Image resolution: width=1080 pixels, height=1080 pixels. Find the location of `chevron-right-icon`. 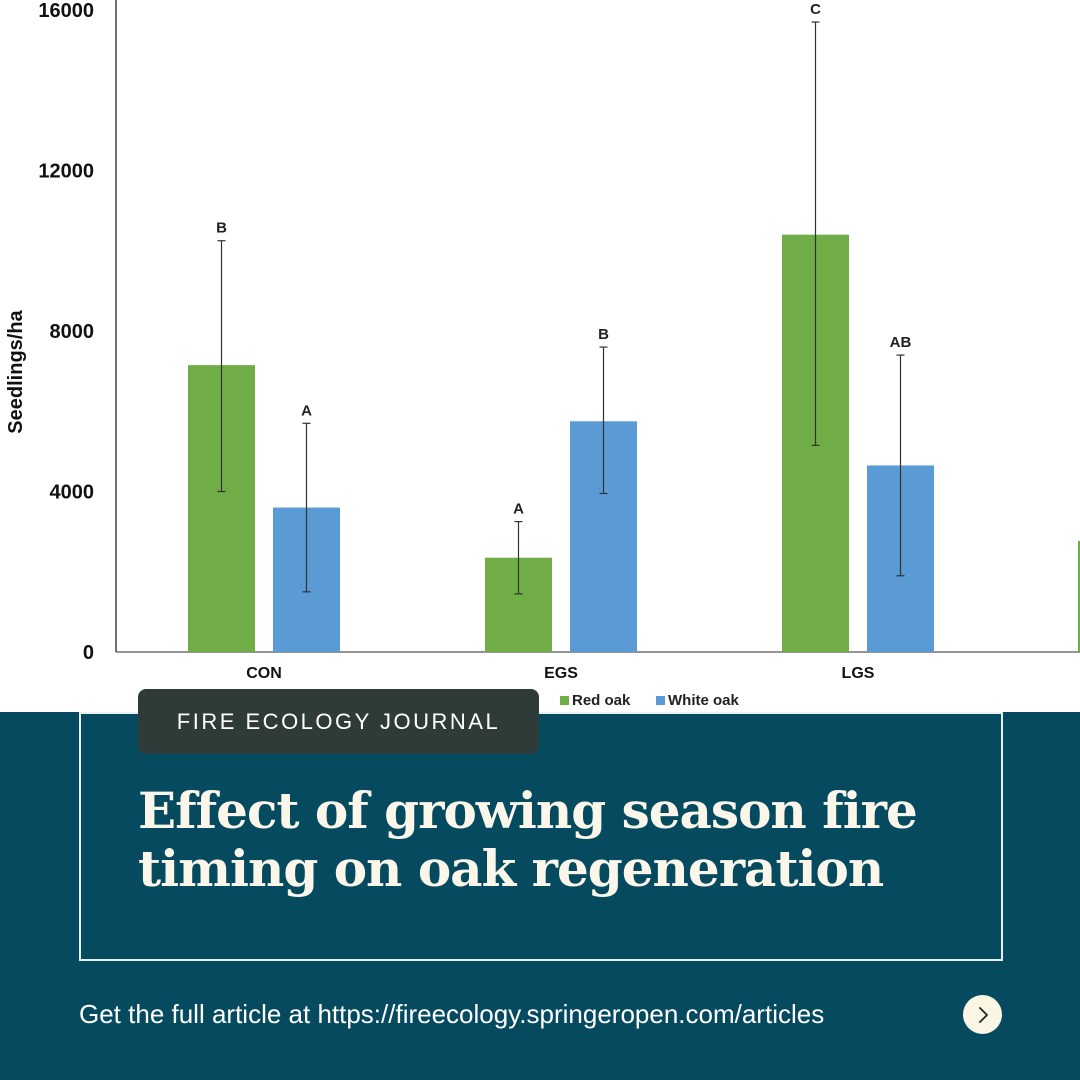

chevron-right-icon is located at coordinates (983, 1014).